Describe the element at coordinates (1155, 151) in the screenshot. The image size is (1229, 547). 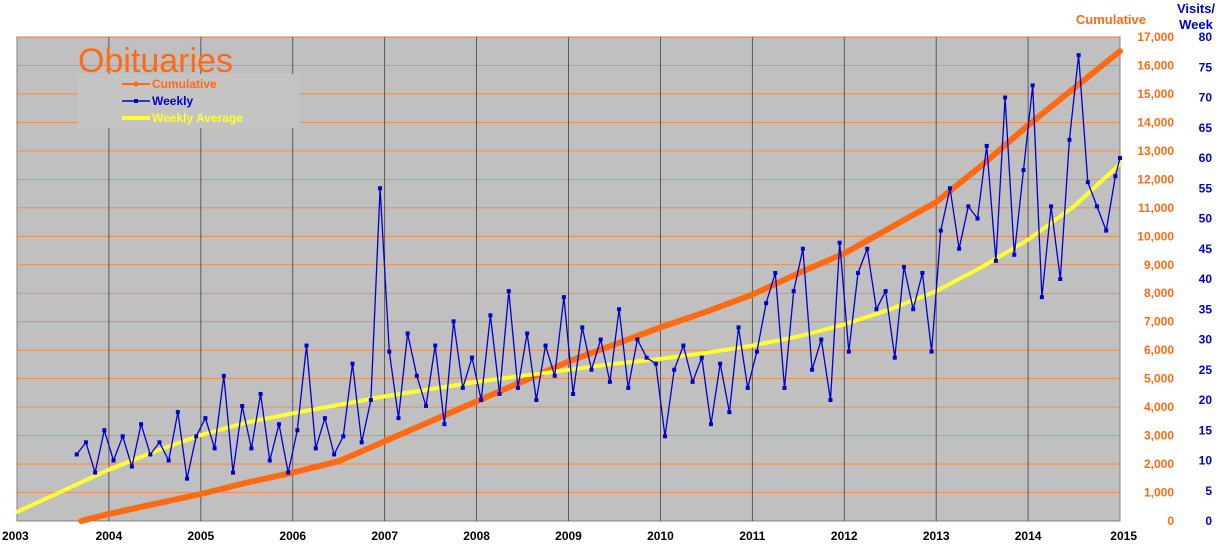
I see `left-tick-label: 13,000` at that location.